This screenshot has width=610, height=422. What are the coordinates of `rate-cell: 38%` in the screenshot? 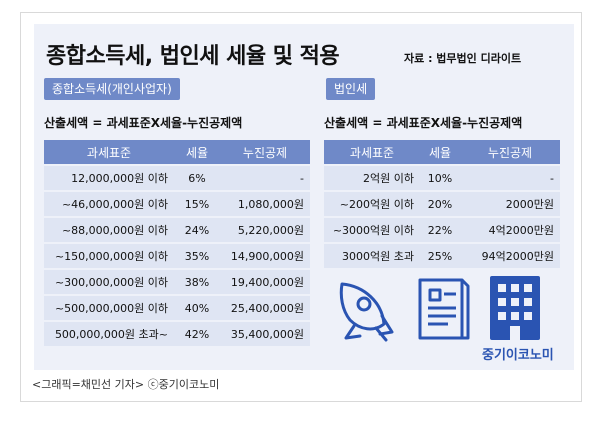 It's located at (197, 282).